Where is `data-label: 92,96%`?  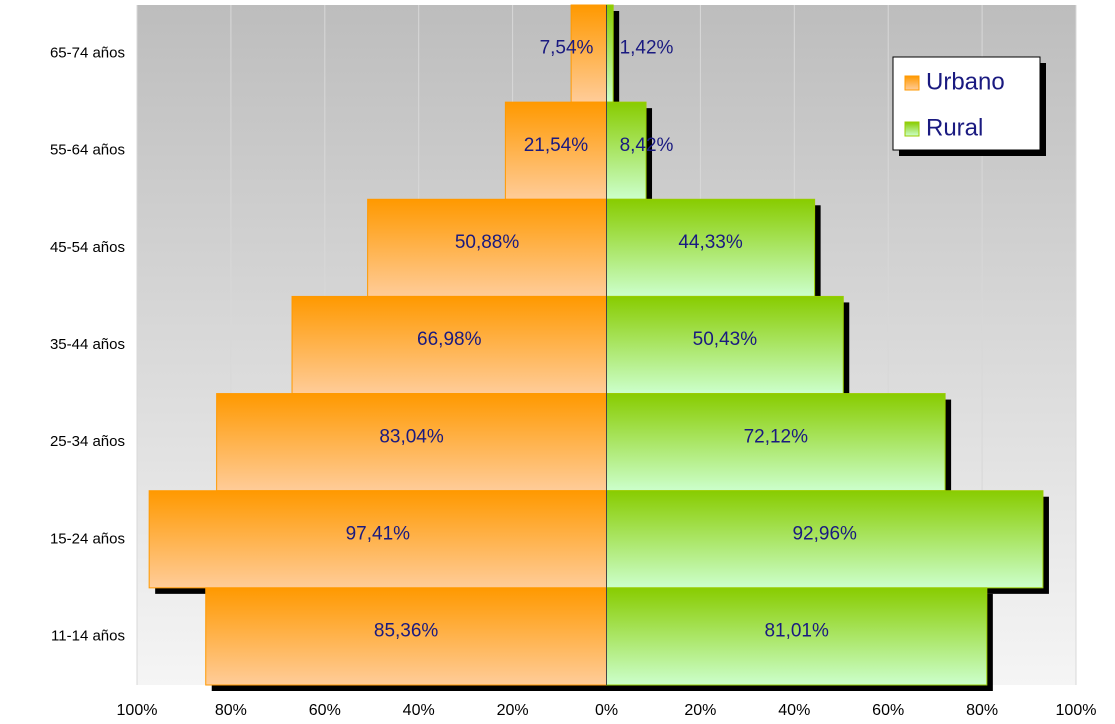
data-label: 92,96% is located at coordinates (824, 533).